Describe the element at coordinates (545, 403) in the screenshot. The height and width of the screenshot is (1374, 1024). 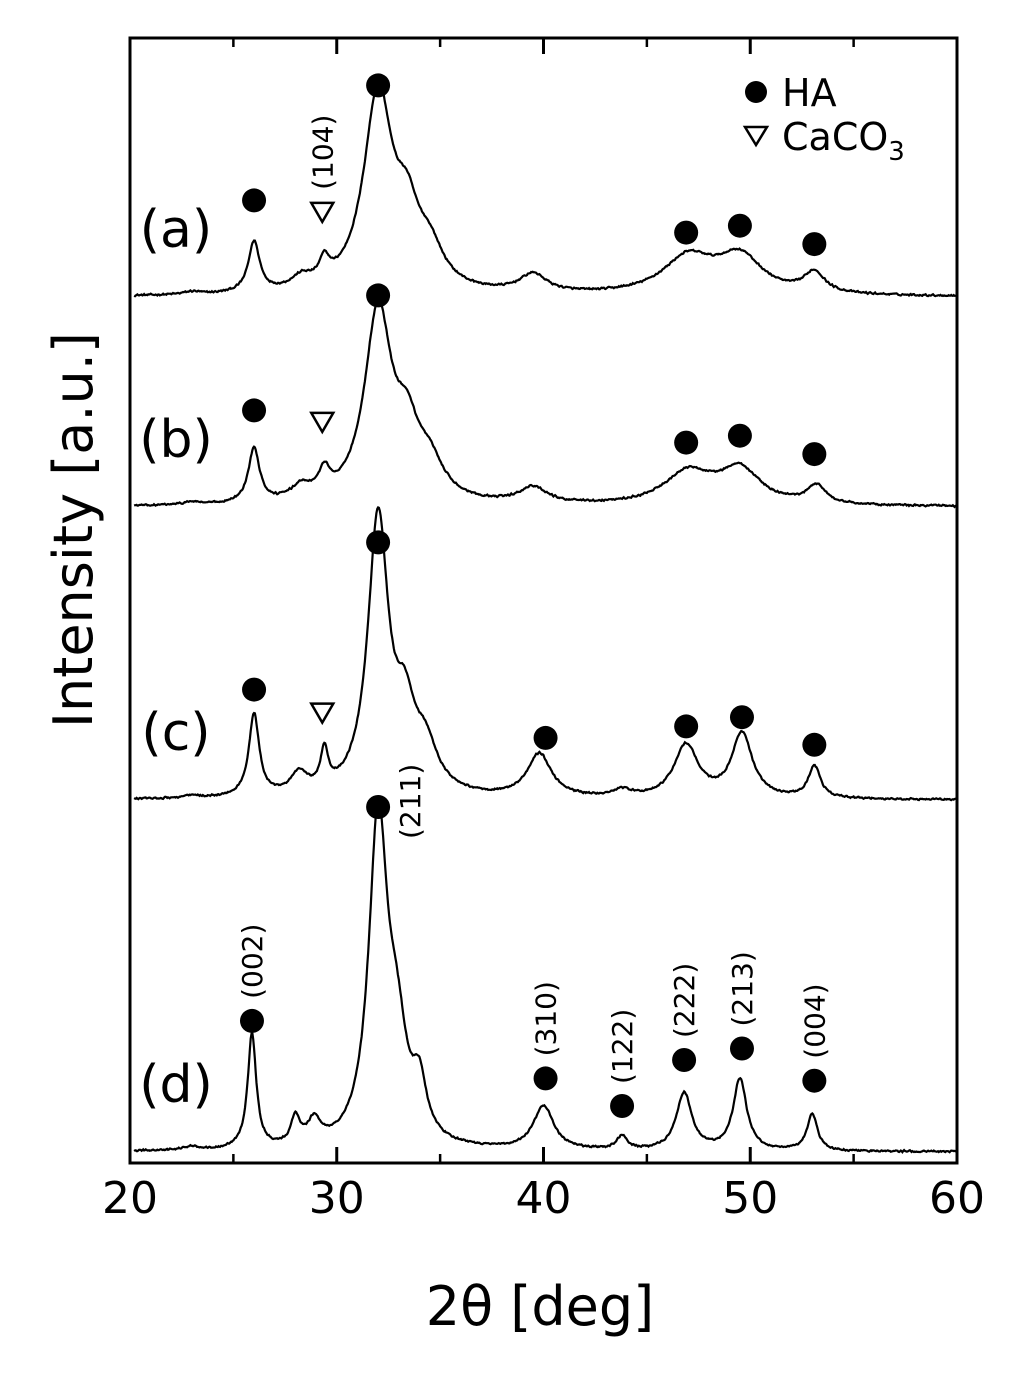
I see `series-line-b` at that location.